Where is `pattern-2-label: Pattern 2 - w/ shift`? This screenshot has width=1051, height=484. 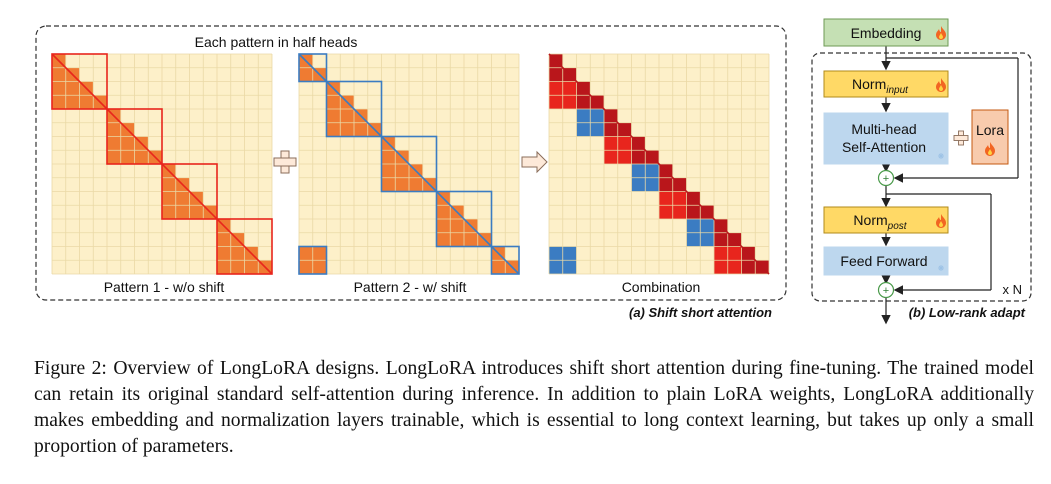
pattern-2-label: Pattern 2 - w/ shift is located at coordinates (410, 287).